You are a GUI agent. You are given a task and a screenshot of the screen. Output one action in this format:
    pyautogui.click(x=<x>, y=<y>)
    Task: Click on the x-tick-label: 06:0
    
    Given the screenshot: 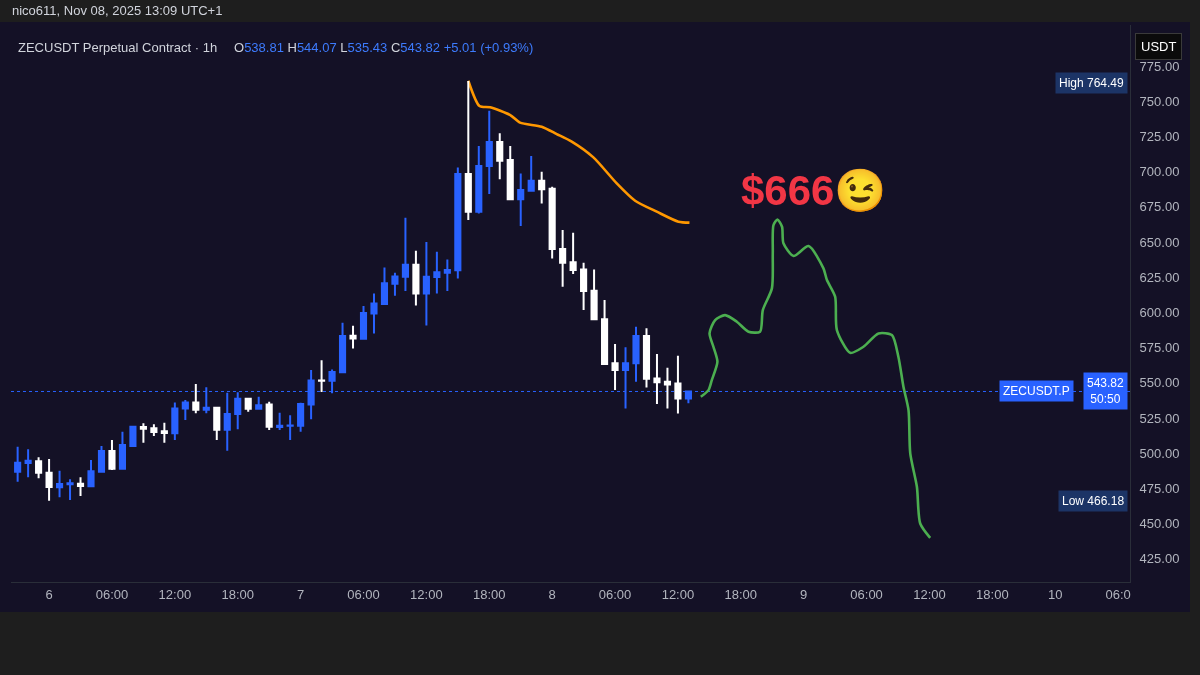 What is the action you would take?
    pyautogui.click(x=1118, y=594)
    